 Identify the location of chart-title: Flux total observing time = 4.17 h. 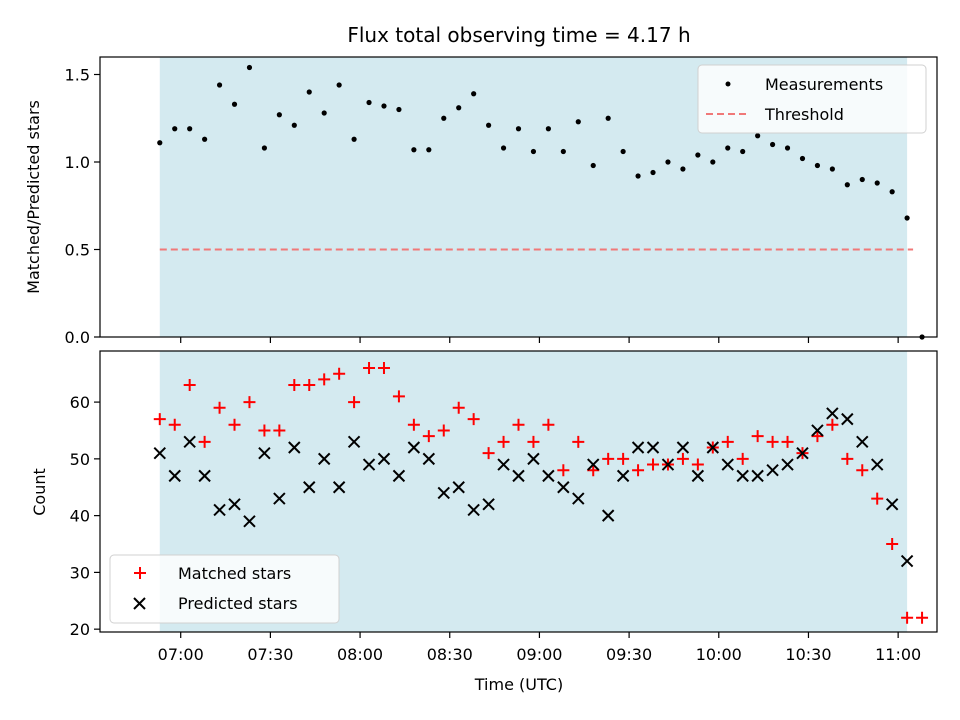
(518, 35).